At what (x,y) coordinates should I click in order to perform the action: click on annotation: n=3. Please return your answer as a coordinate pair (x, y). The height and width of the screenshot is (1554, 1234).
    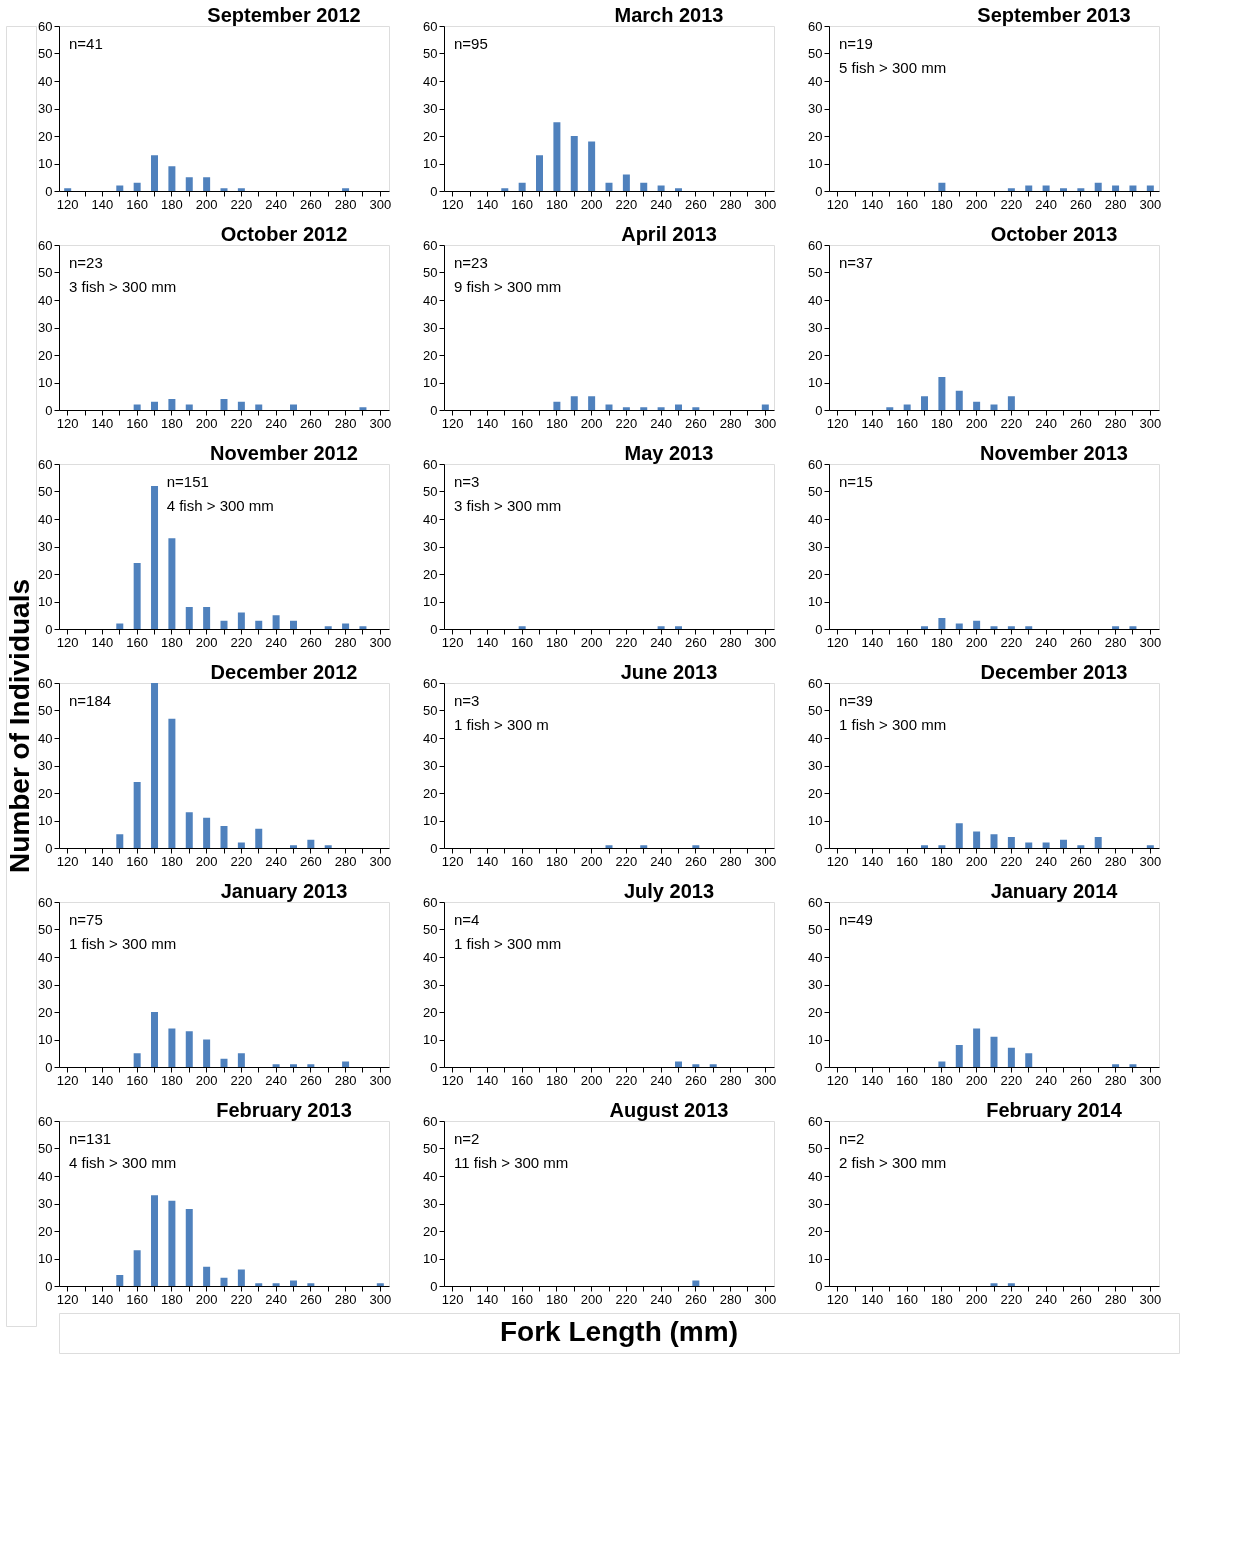
    Looking at the image, I should click on (467, 481).